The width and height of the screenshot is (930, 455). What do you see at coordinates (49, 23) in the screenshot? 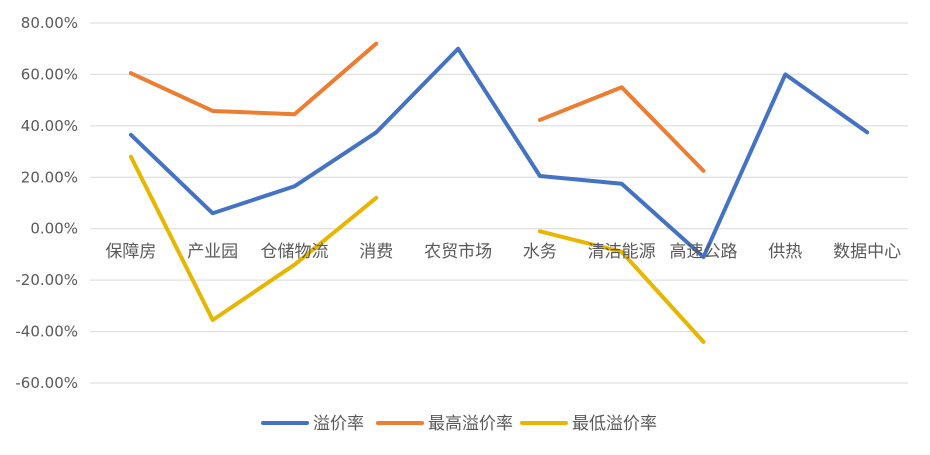
I see `y-tick-label: 80.00%` at bounding box center [49, 23].